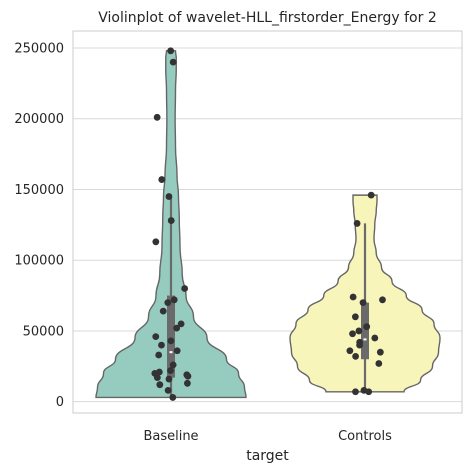 This screenshot has height=473, width=471. I want to click on x-tick-label: Baseline, so click(170, 436).